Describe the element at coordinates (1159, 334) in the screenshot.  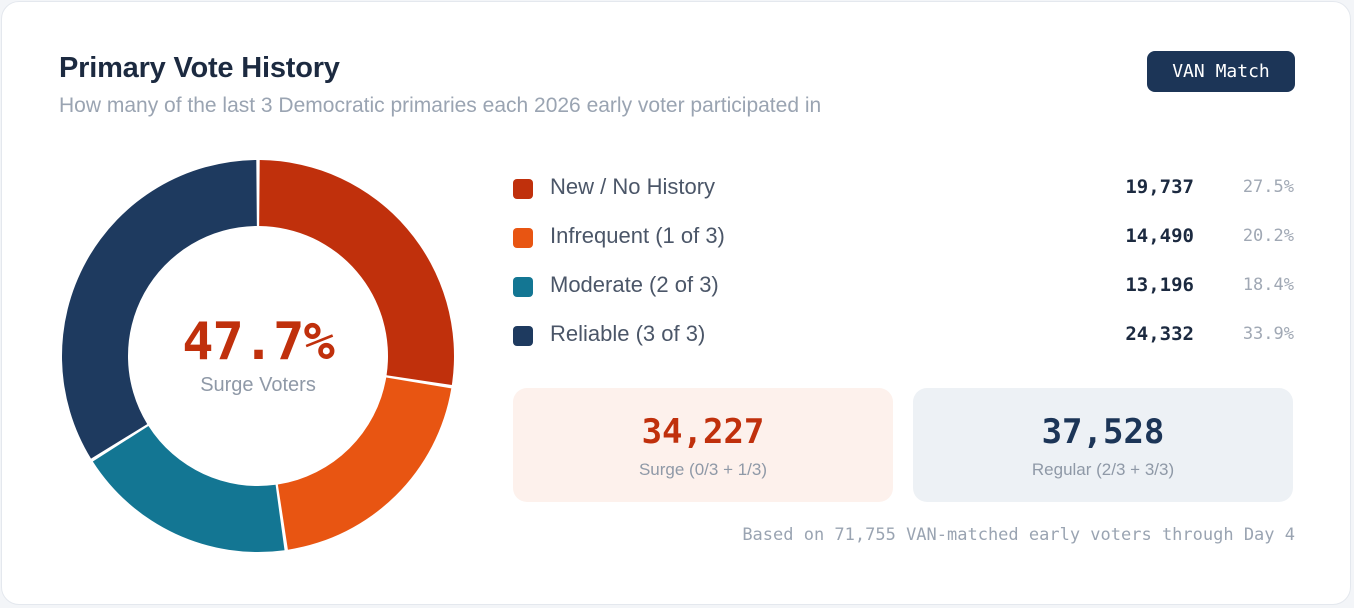
I see `legend-count: 24,332` at that location.